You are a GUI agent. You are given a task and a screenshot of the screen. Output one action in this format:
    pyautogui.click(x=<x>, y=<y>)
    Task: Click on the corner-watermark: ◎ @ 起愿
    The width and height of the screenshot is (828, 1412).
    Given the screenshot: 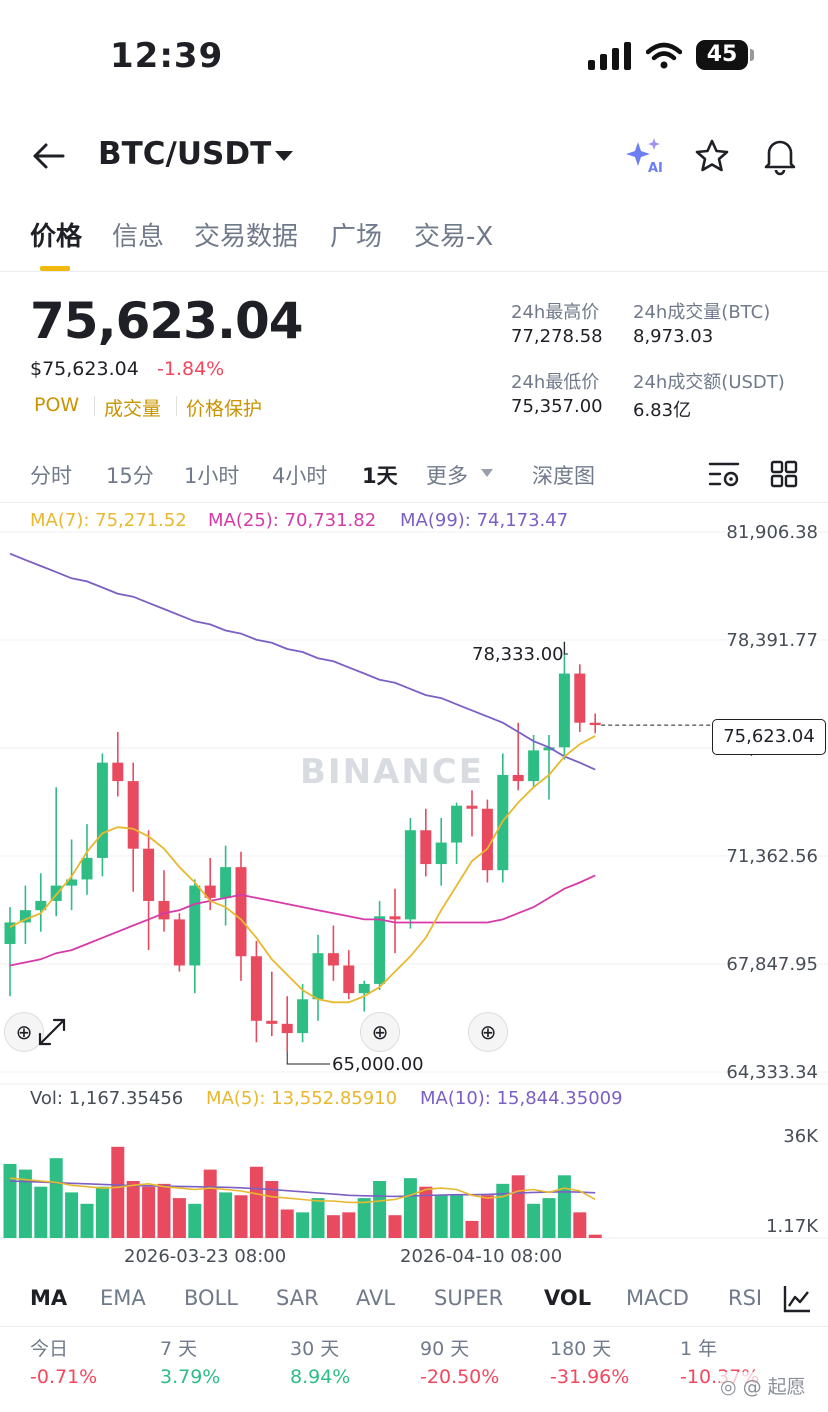 What is the action you would take?
    pyautogui.click(x=763, y=1385)
    